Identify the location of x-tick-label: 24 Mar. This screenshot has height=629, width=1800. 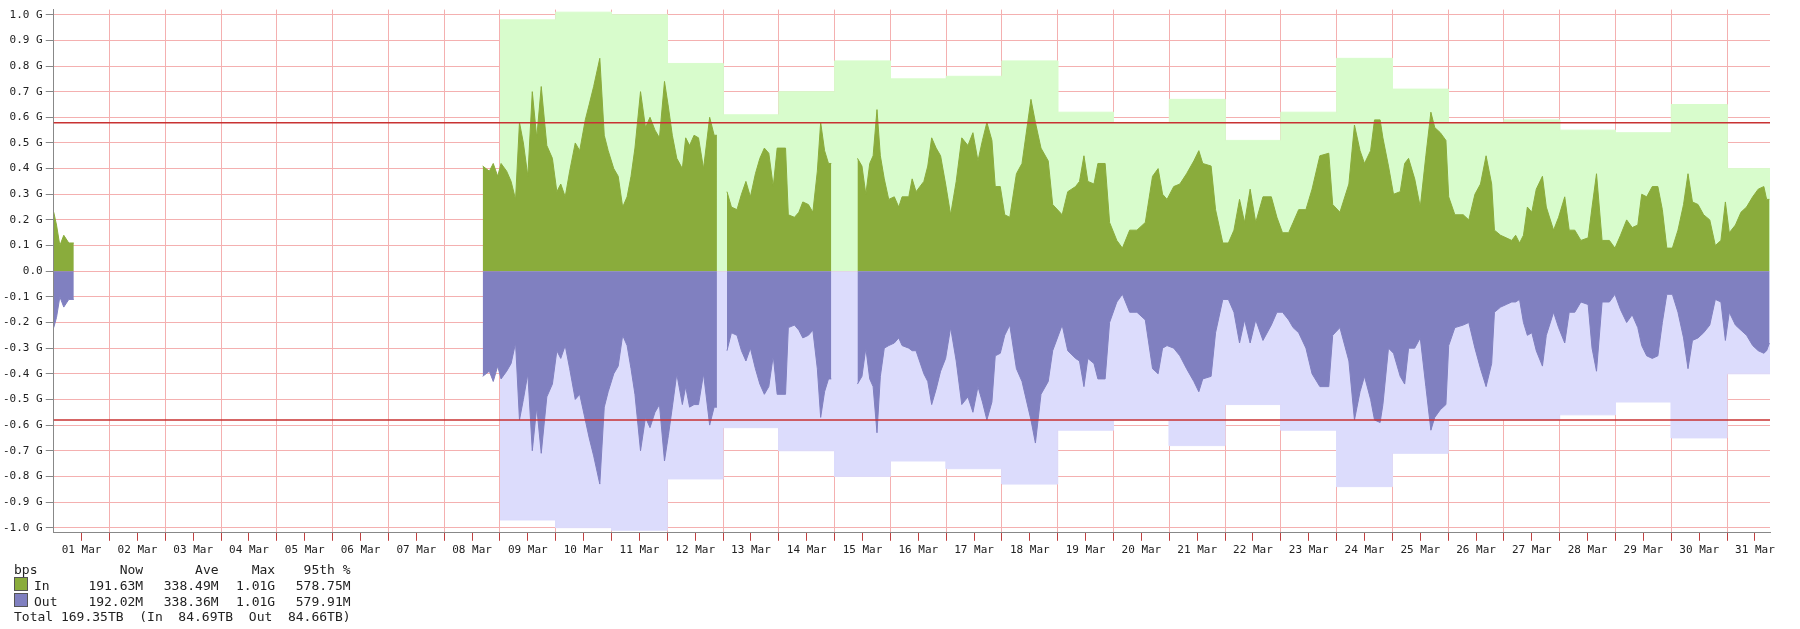
(1364, 550).